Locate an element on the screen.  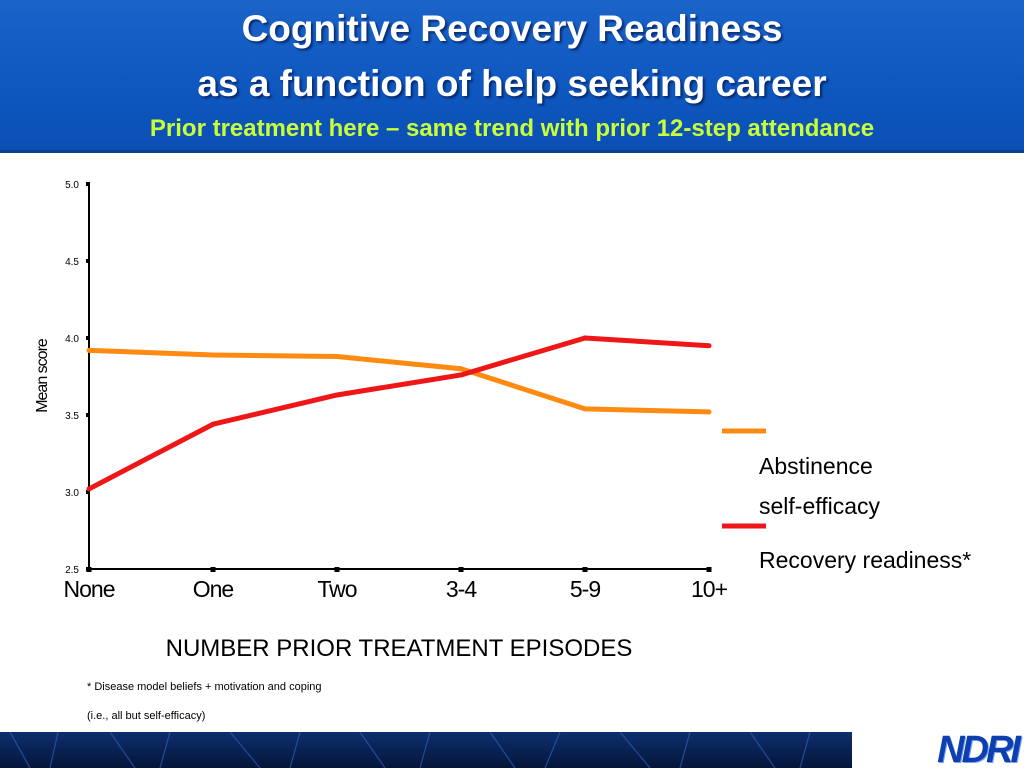
legend-label: Abstinence is located at coordinates (816, 466).